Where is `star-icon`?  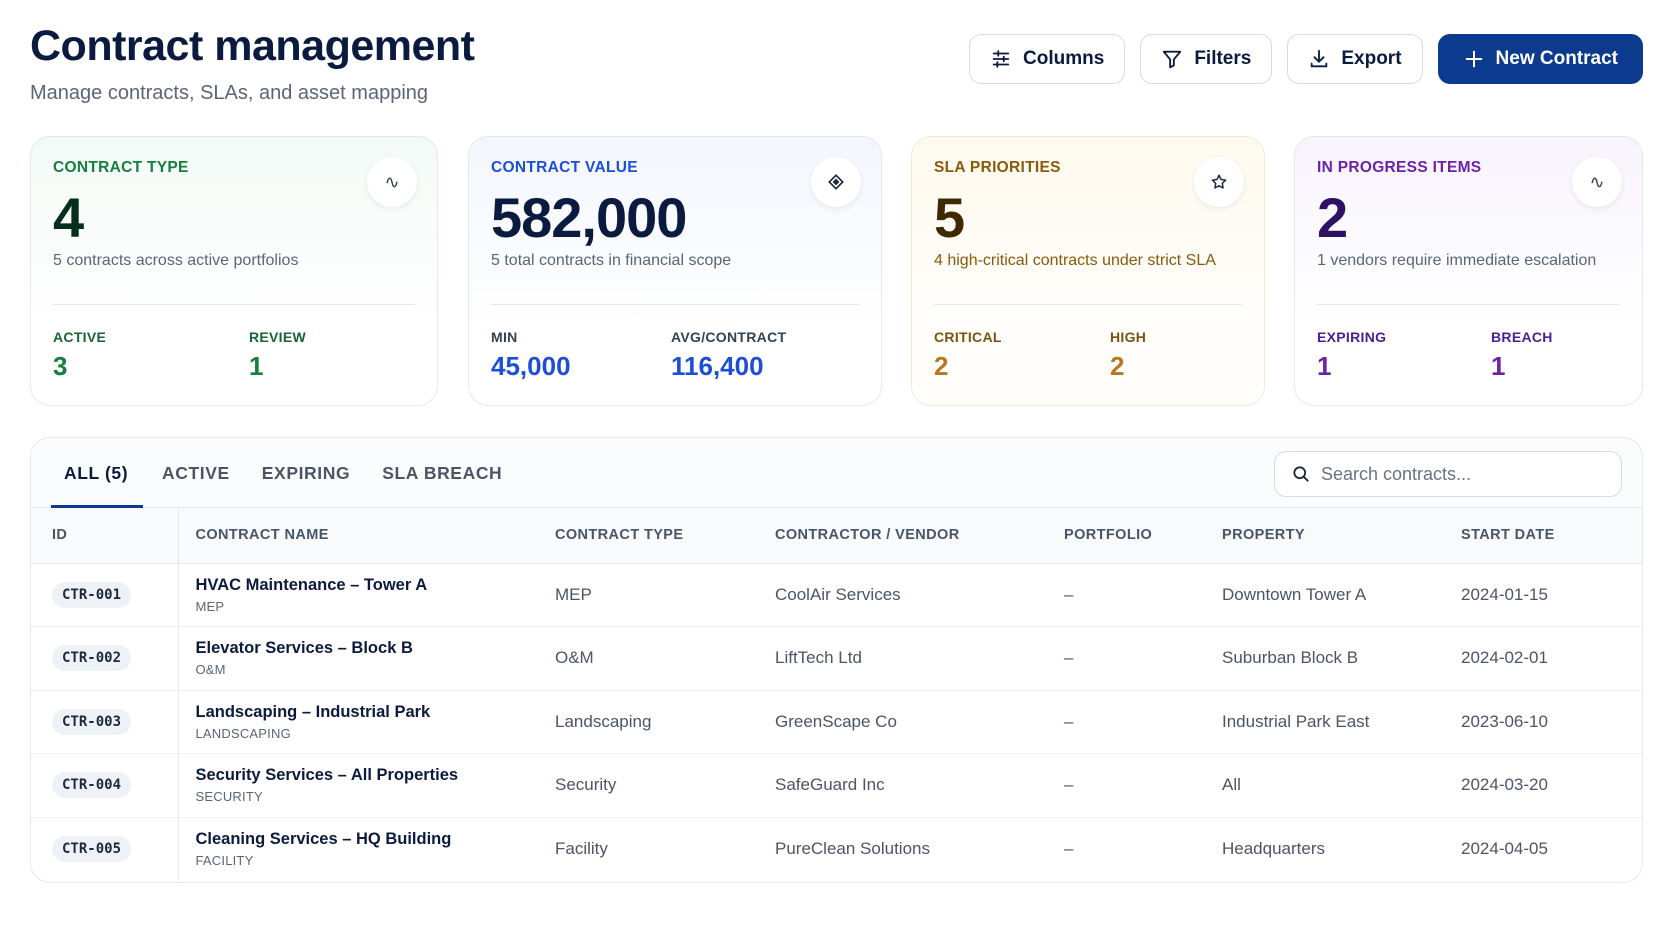
star-icon is located at coordinates (1219, 182).